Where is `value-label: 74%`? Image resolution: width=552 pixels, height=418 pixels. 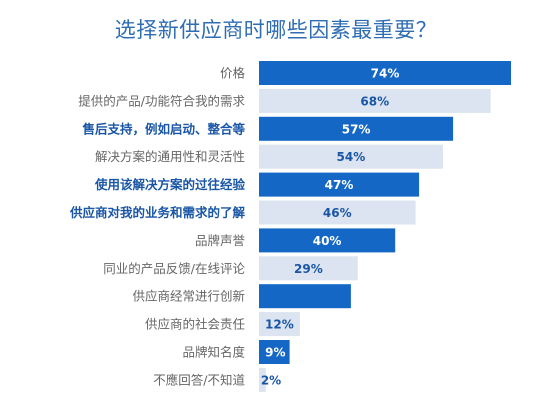
value-label: 74% is located at coordinates (385, 74).